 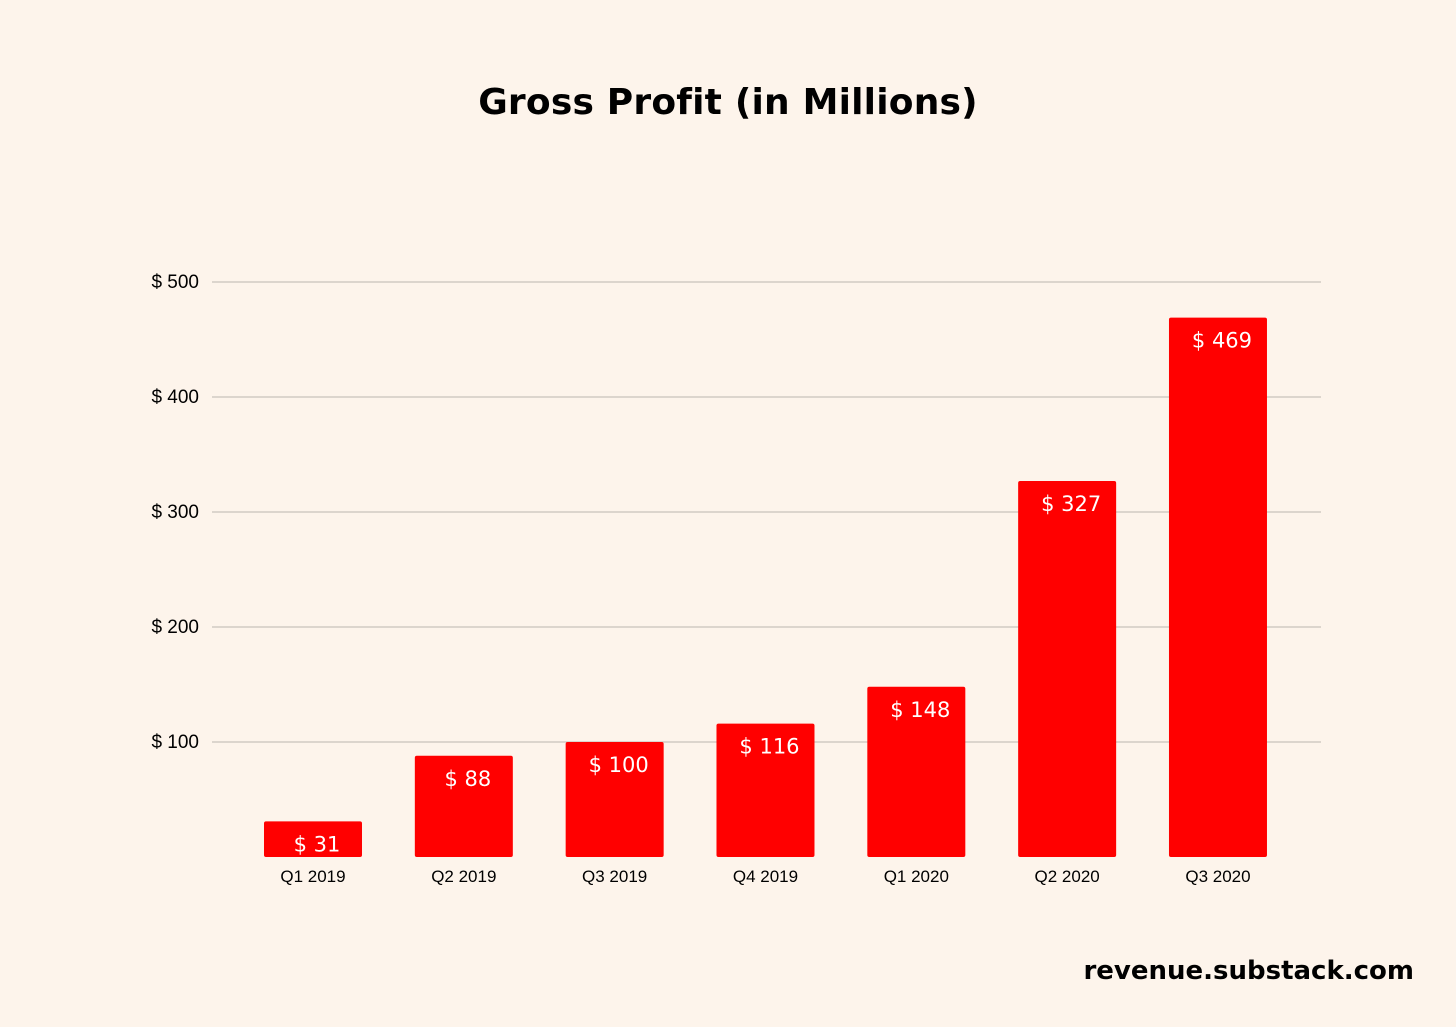 I want to click on bar-value-label: $ 31, so click(x=317, y=844).